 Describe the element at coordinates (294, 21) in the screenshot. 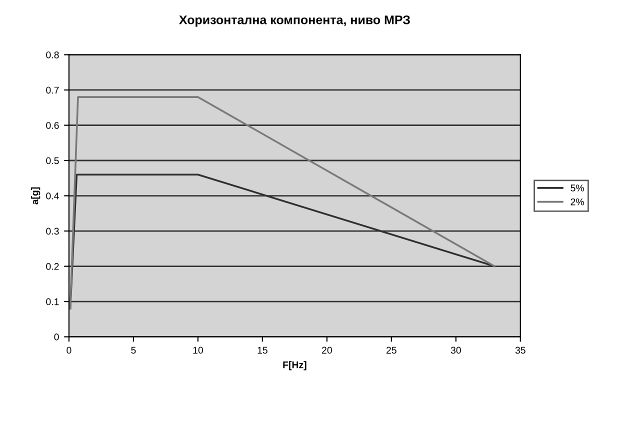

I see `chart-title: Хоризонтална компонента, ниво МРЗ` at that location.